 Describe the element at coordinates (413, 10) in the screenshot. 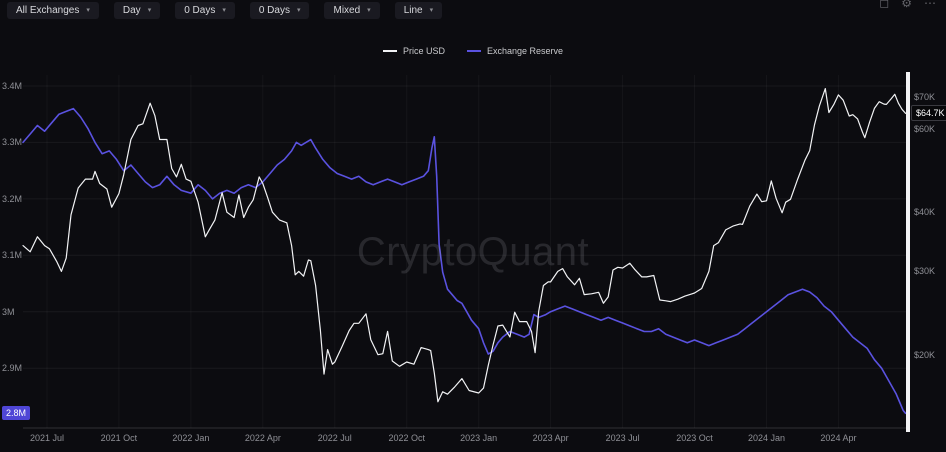

I see `chart-type-select-label: Line` at that location.